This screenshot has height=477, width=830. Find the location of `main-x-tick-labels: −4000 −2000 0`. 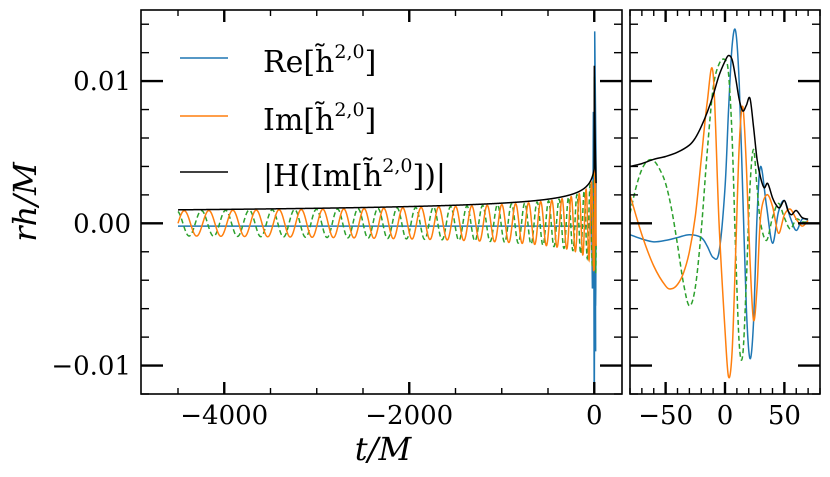

main-x-tick-labels: −4000 −2000 0 is located at coordinates (391, 416).